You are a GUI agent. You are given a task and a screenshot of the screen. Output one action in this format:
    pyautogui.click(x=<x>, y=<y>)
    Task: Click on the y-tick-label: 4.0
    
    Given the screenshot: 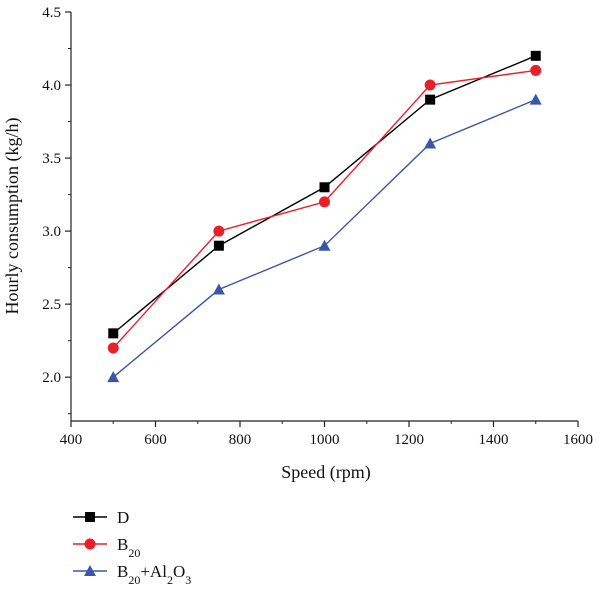 What is the action you would take?
    pyautogui.click(x=51, y=86)
    